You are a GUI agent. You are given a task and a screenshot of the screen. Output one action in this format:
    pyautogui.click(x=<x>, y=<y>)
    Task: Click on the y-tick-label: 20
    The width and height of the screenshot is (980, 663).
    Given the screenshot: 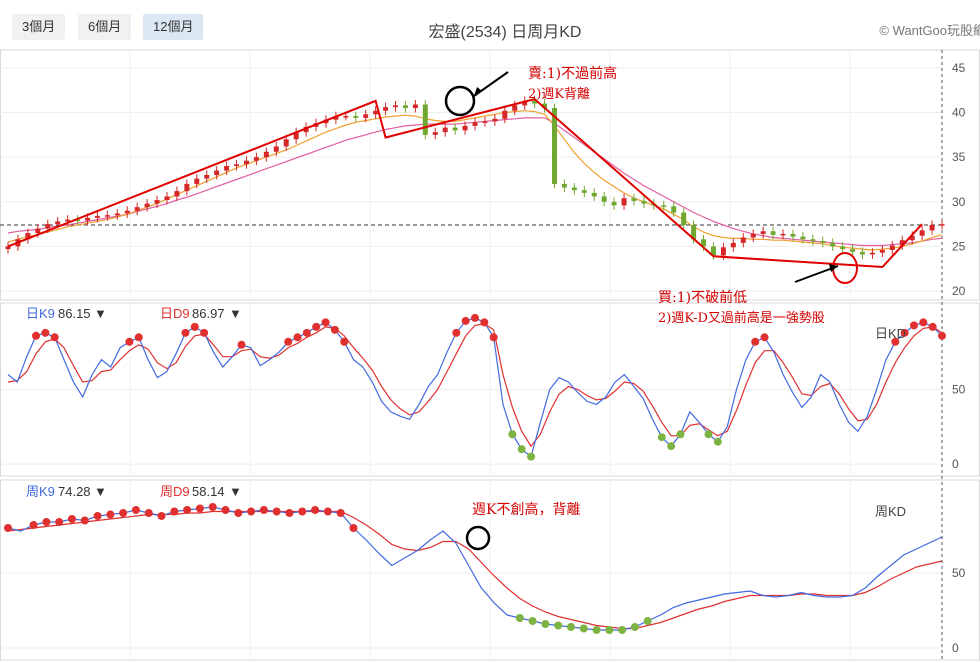 What is the action you would take?
    pyautogui.click(x=959, y=291)
    